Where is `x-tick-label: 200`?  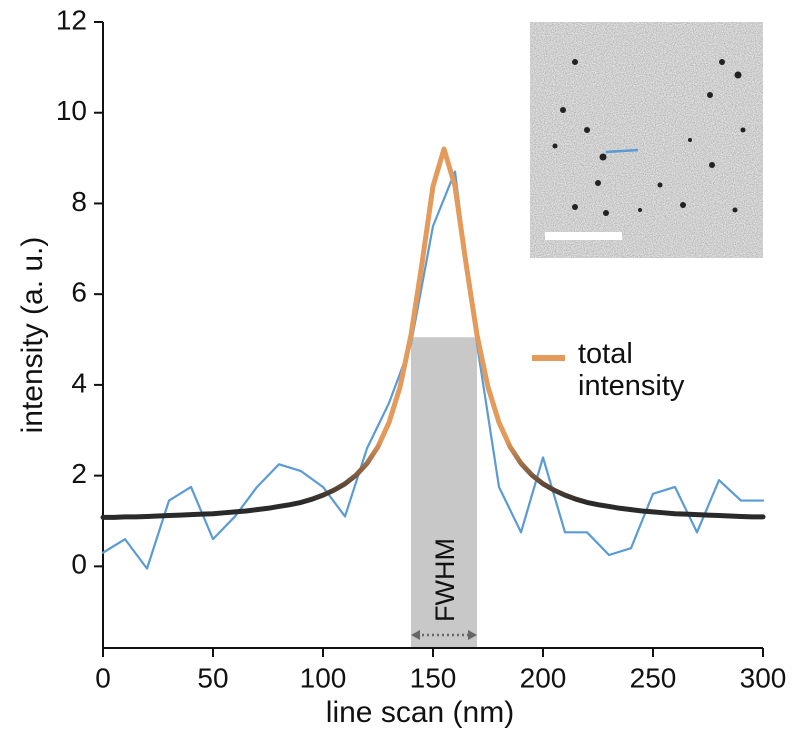
x-tick-label: 200 is located at coordinates (543, 677).